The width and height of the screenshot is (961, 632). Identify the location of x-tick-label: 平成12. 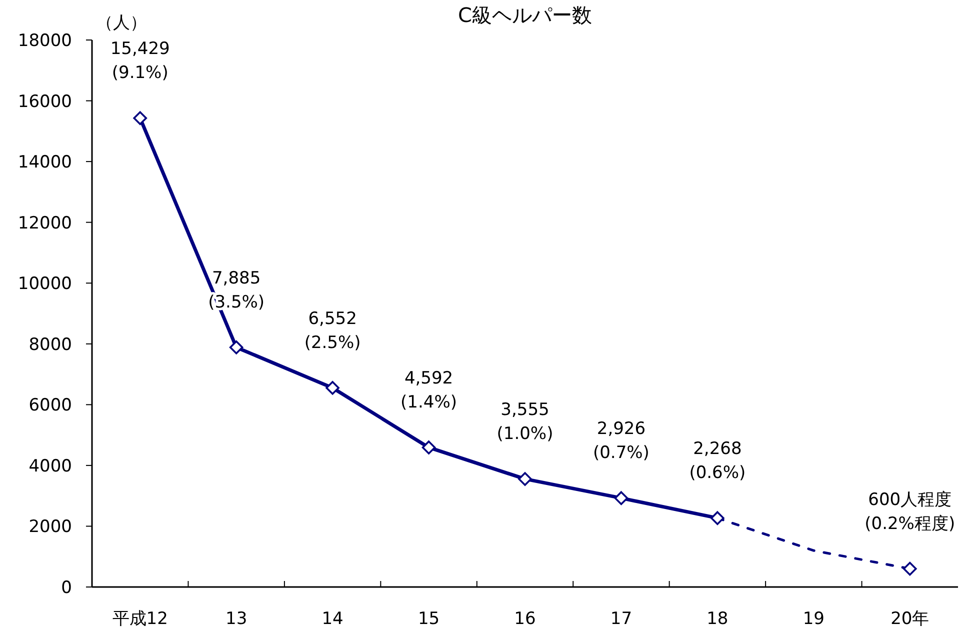
(140, 619).